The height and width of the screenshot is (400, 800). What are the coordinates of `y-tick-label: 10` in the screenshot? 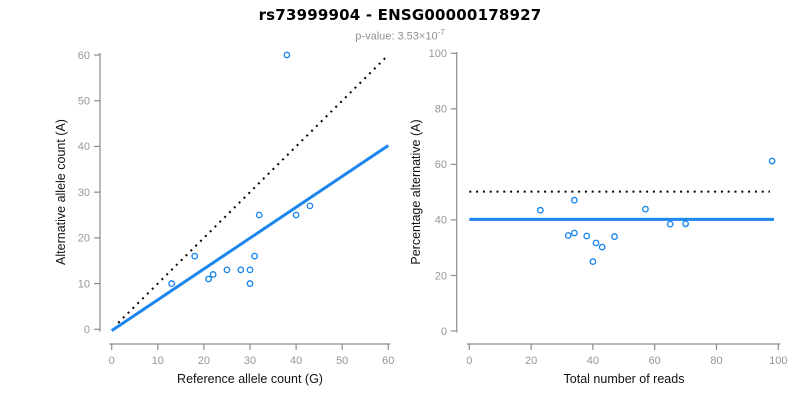 It's located at (84, 284).